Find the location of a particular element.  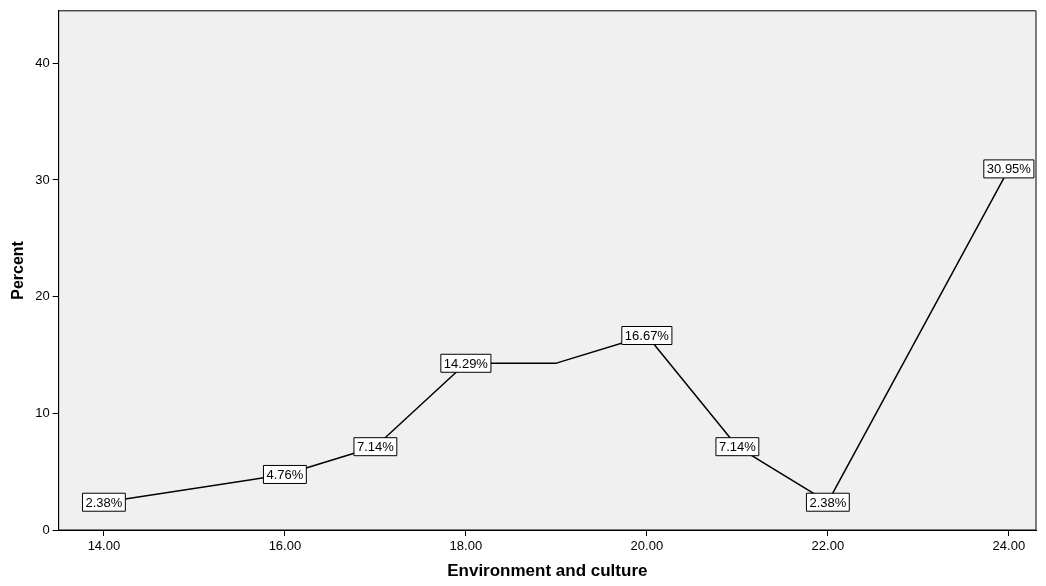

x-tick-label: 16.00 is located at coordinates (285, 546).